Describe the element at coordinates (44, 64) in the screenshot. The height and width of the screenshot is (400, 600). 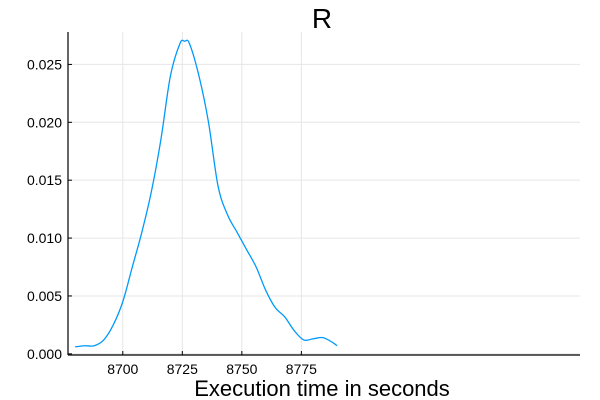
I see `y-tick-label: 0.025` at that location.